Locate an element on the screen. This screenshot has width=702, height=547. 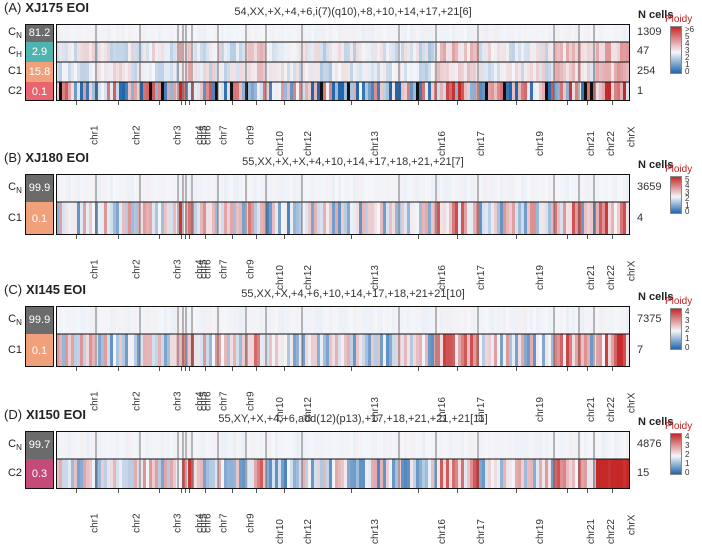
heatmap is located at coordinates (343, 460).